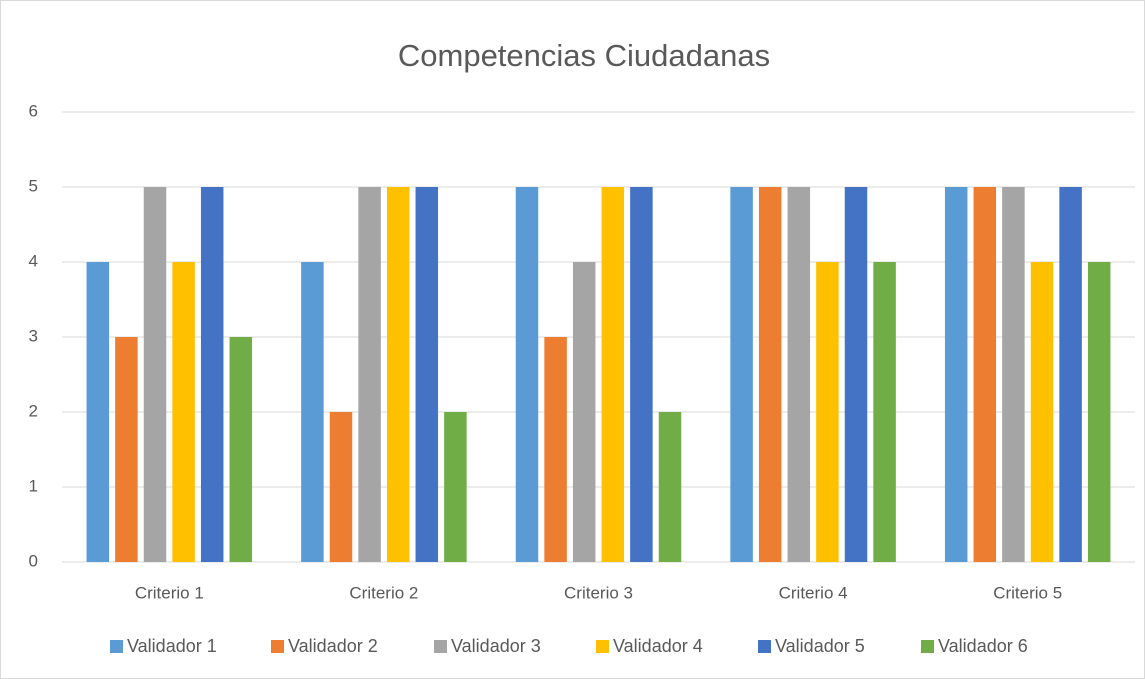 The height and width of the screenshot is (679, 1145). What do you see at coordinates (813, 592) in the screenshot?
I see `x-tick-label: Criterio 4` at bounding box center [813, 592].